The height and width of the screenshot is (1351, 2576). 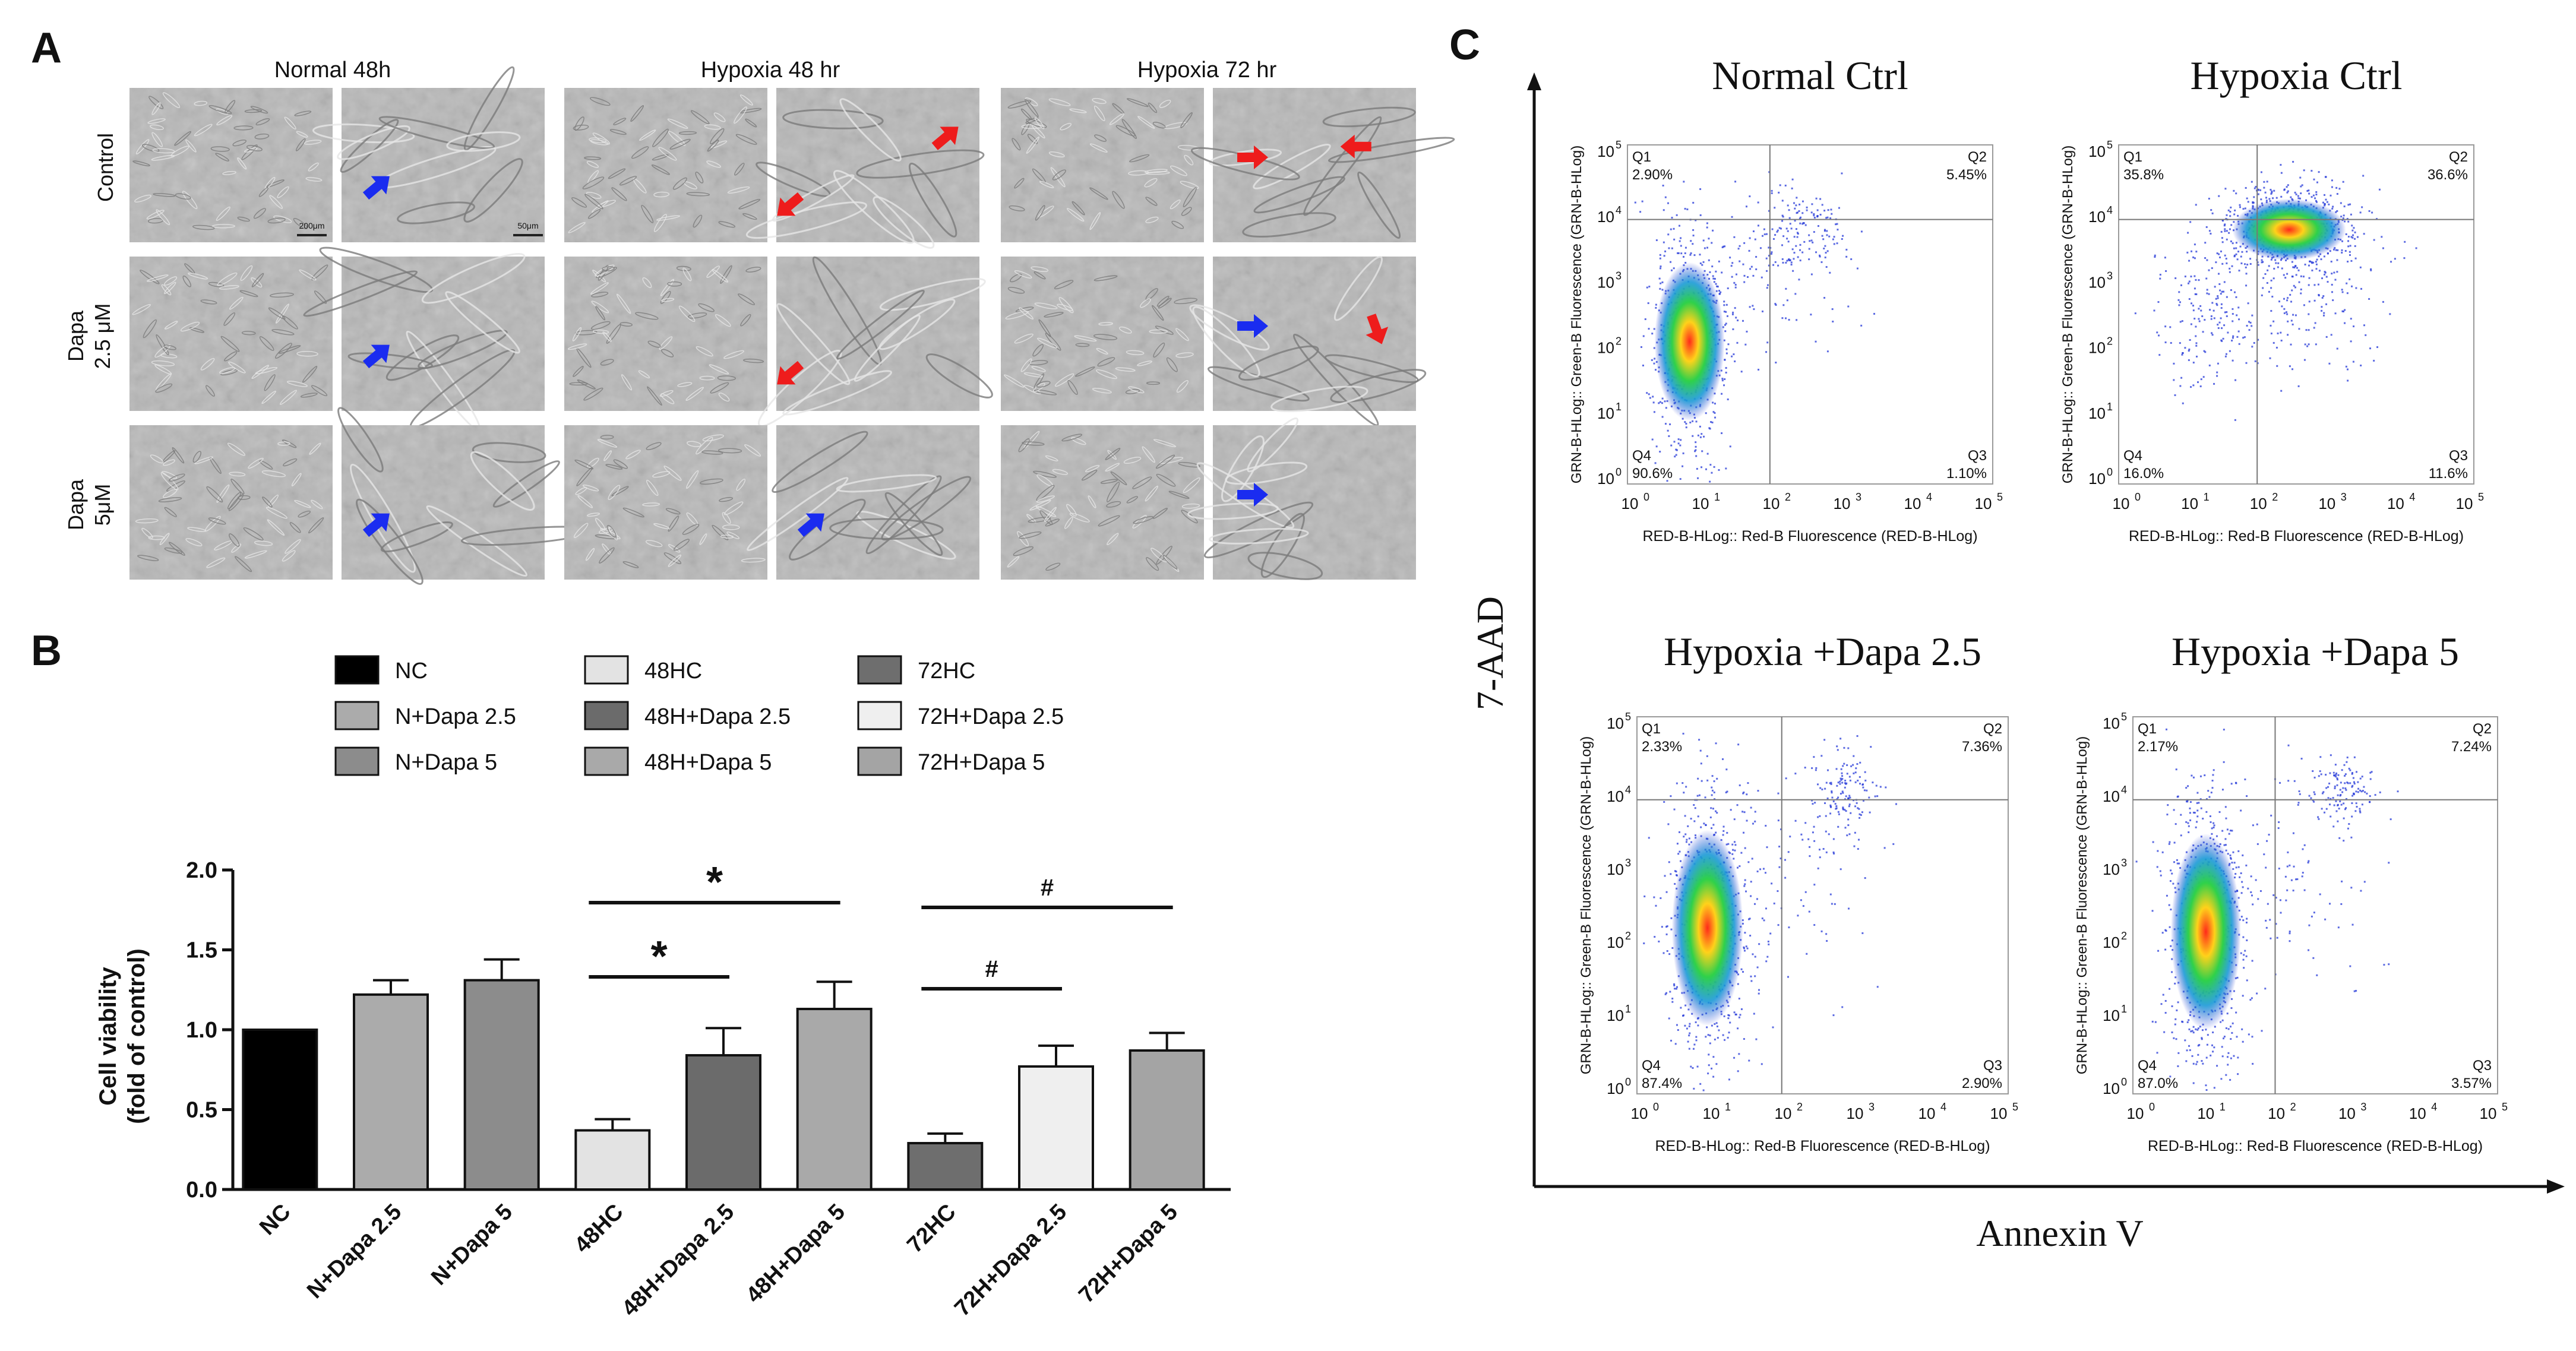 I want to click on flow-plot-title: Normal Ctrl, so click(x=1810, y=75).